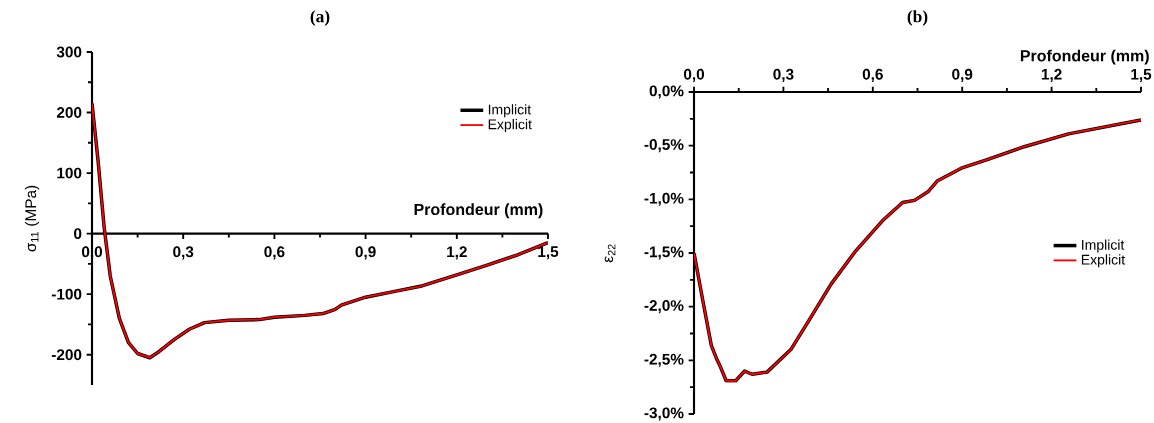 This screenshot has width=1154, height=423. What do you see at coordinates (66, 355) in the screenshot?
I see `y-tick-label: -200` at bounding box center [66, 355].